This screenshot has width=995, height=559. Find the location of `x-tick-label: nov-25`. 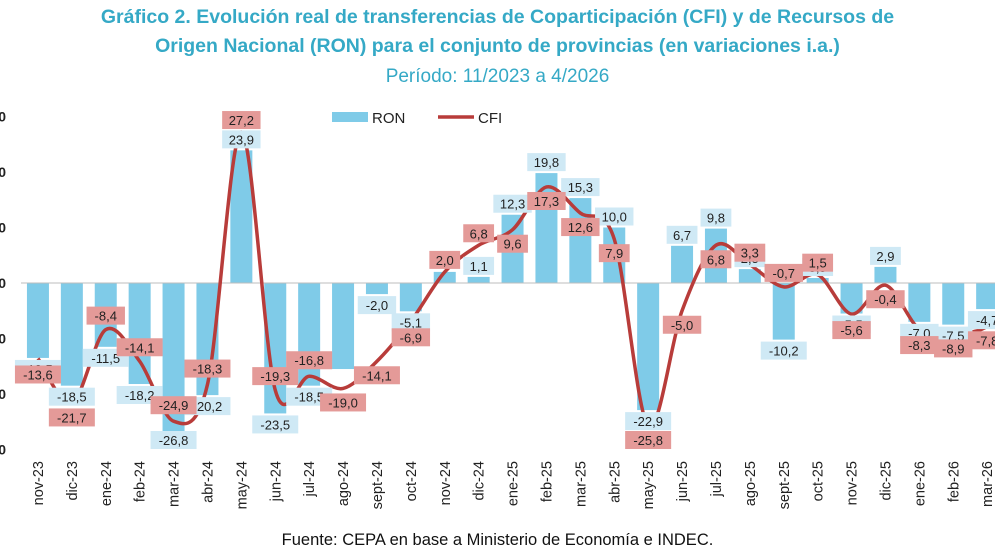

x-tick-label: nov-25 is located at coordinates (853, 483).